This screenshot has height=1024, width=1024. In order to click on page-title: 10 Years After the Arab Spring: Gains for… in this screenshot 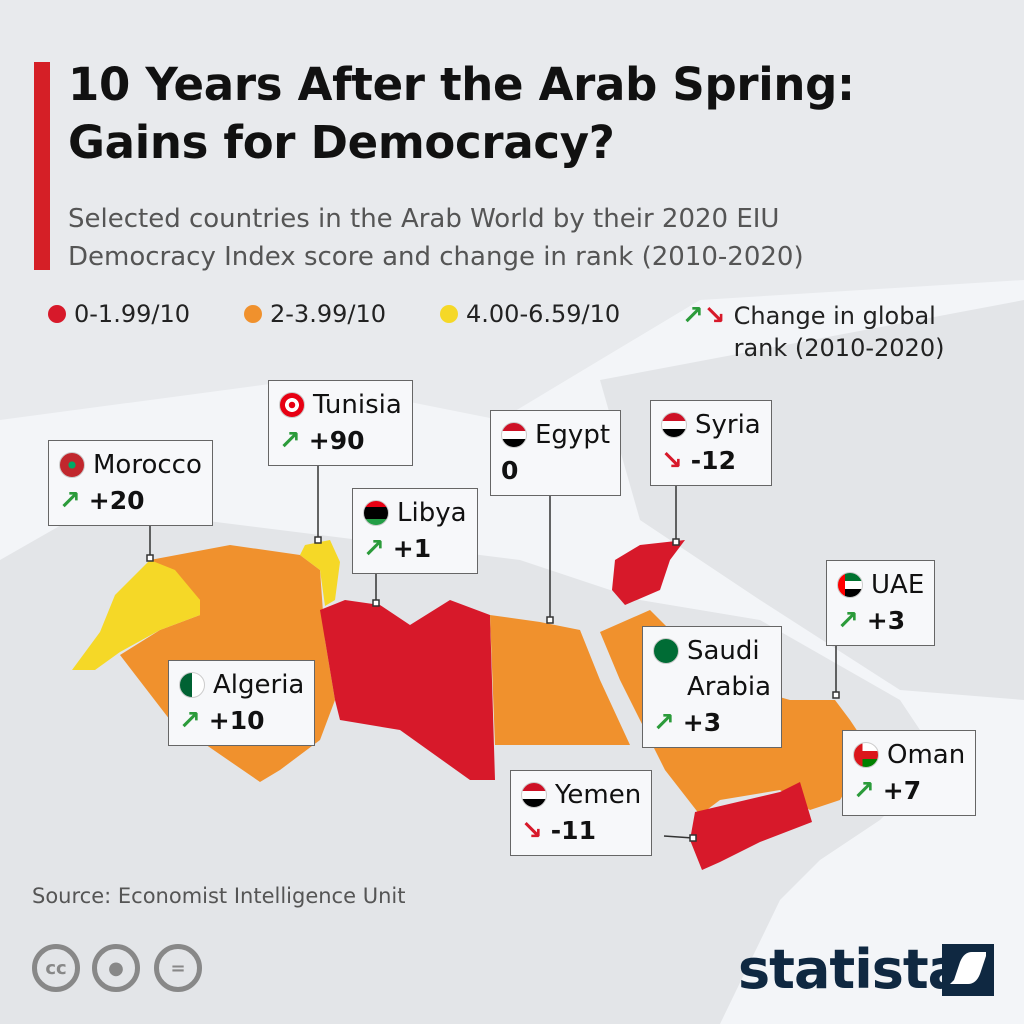, I will do `click(461, 113)`.